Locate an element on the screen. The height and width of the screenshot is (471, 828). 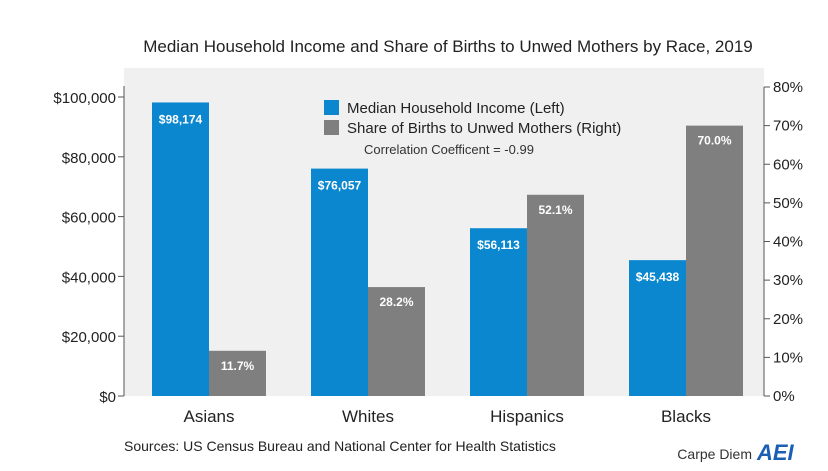
left-tick-label: $60,000 is located at coordinates (89, 218).